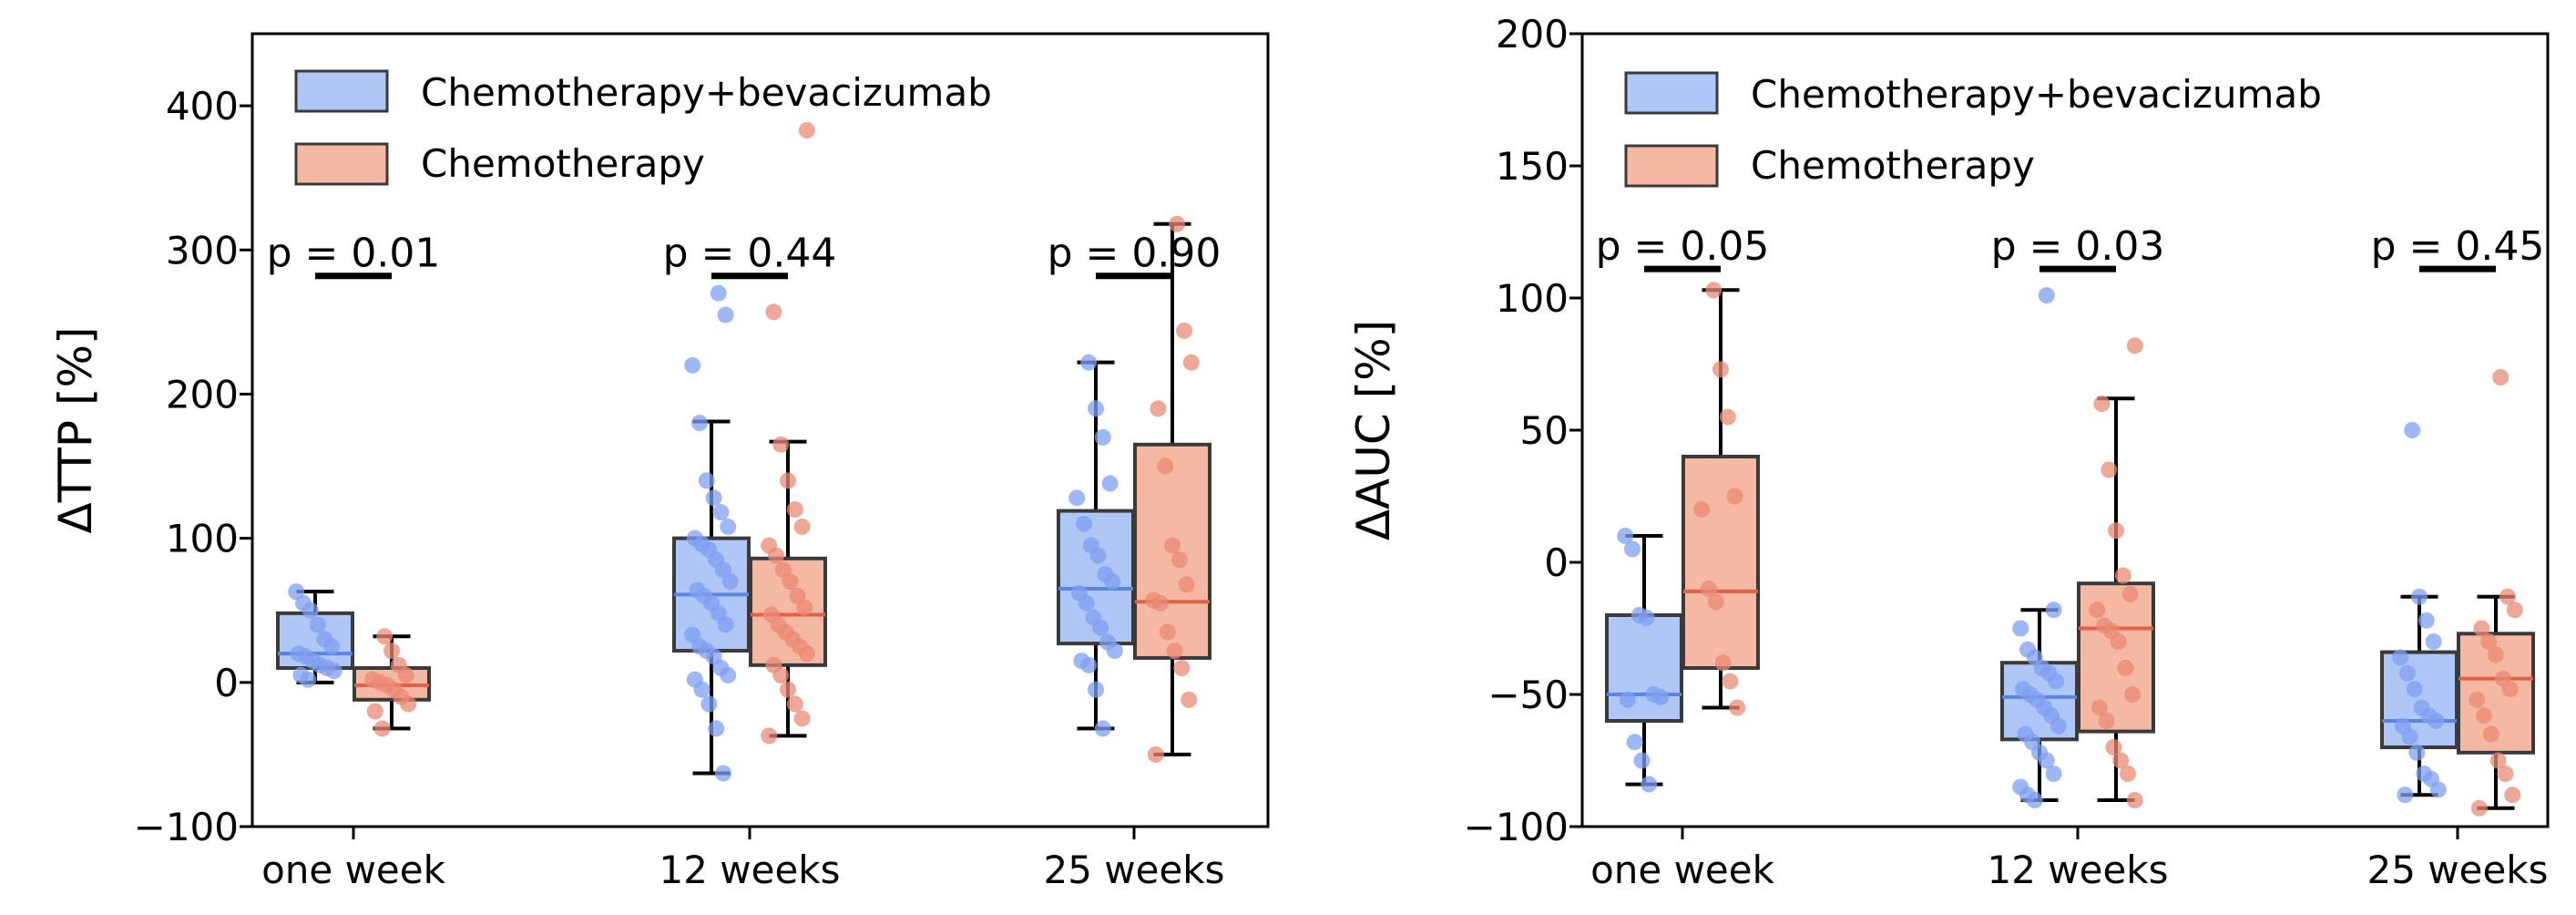 Image resolution: width=2576 pixels, height=915 pixels. What do you see at coordinates (1893, 165) in the screenshot?
I see `auc-legend-label-c: Chemotherapy` at bounding box center [1893, 165].